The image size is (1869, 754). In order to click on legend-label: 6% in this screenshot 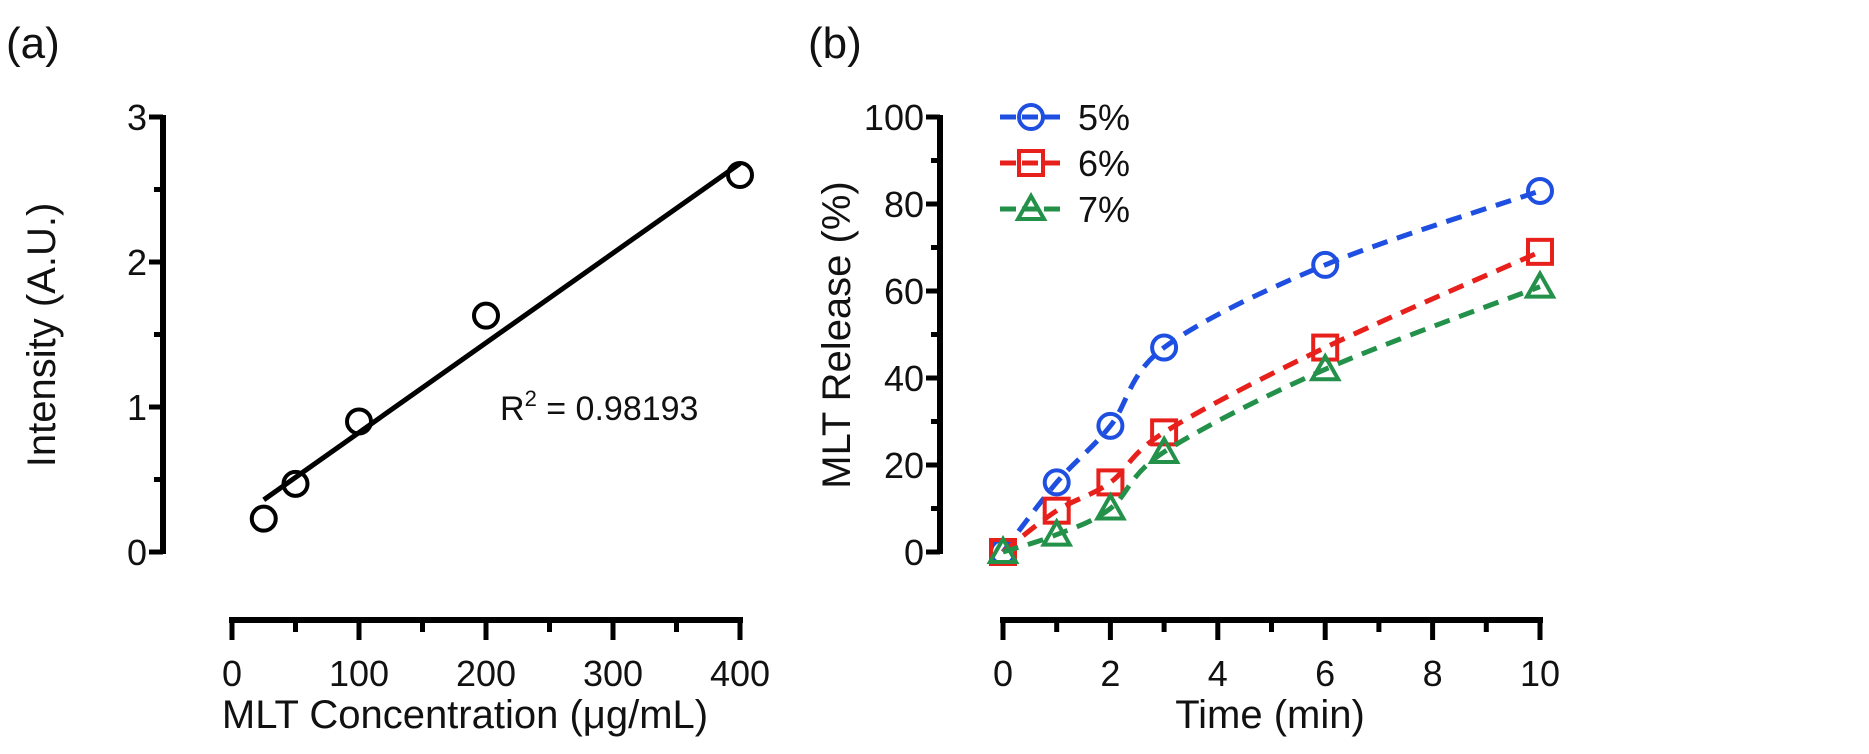, I will do `click(1104, 163)`.